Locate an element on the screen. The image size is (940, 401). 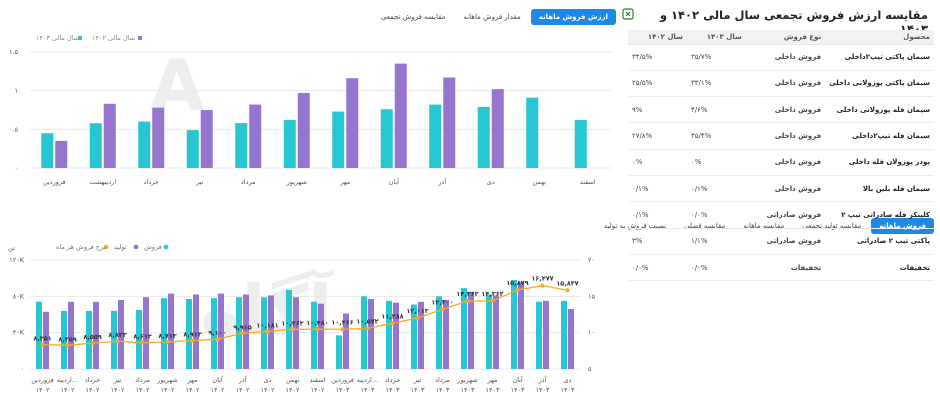
rate-data-label: ۱۵,۸۳۷ is located at coordinates (567, 283).